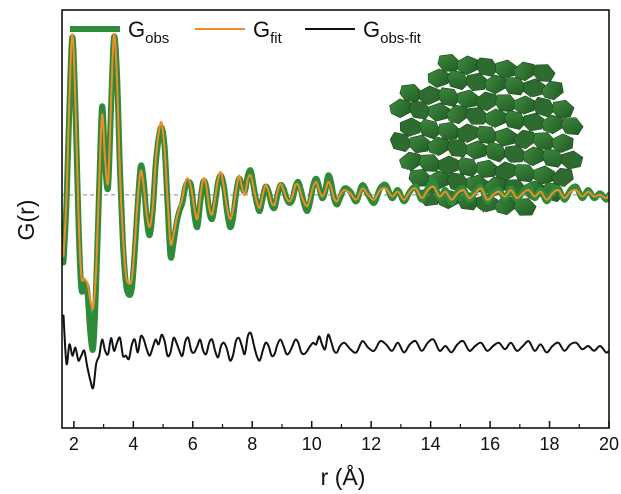  Describe the element at coordinates (490, 444) in the screenshot. I see `x-tick-label: 16` at that location.